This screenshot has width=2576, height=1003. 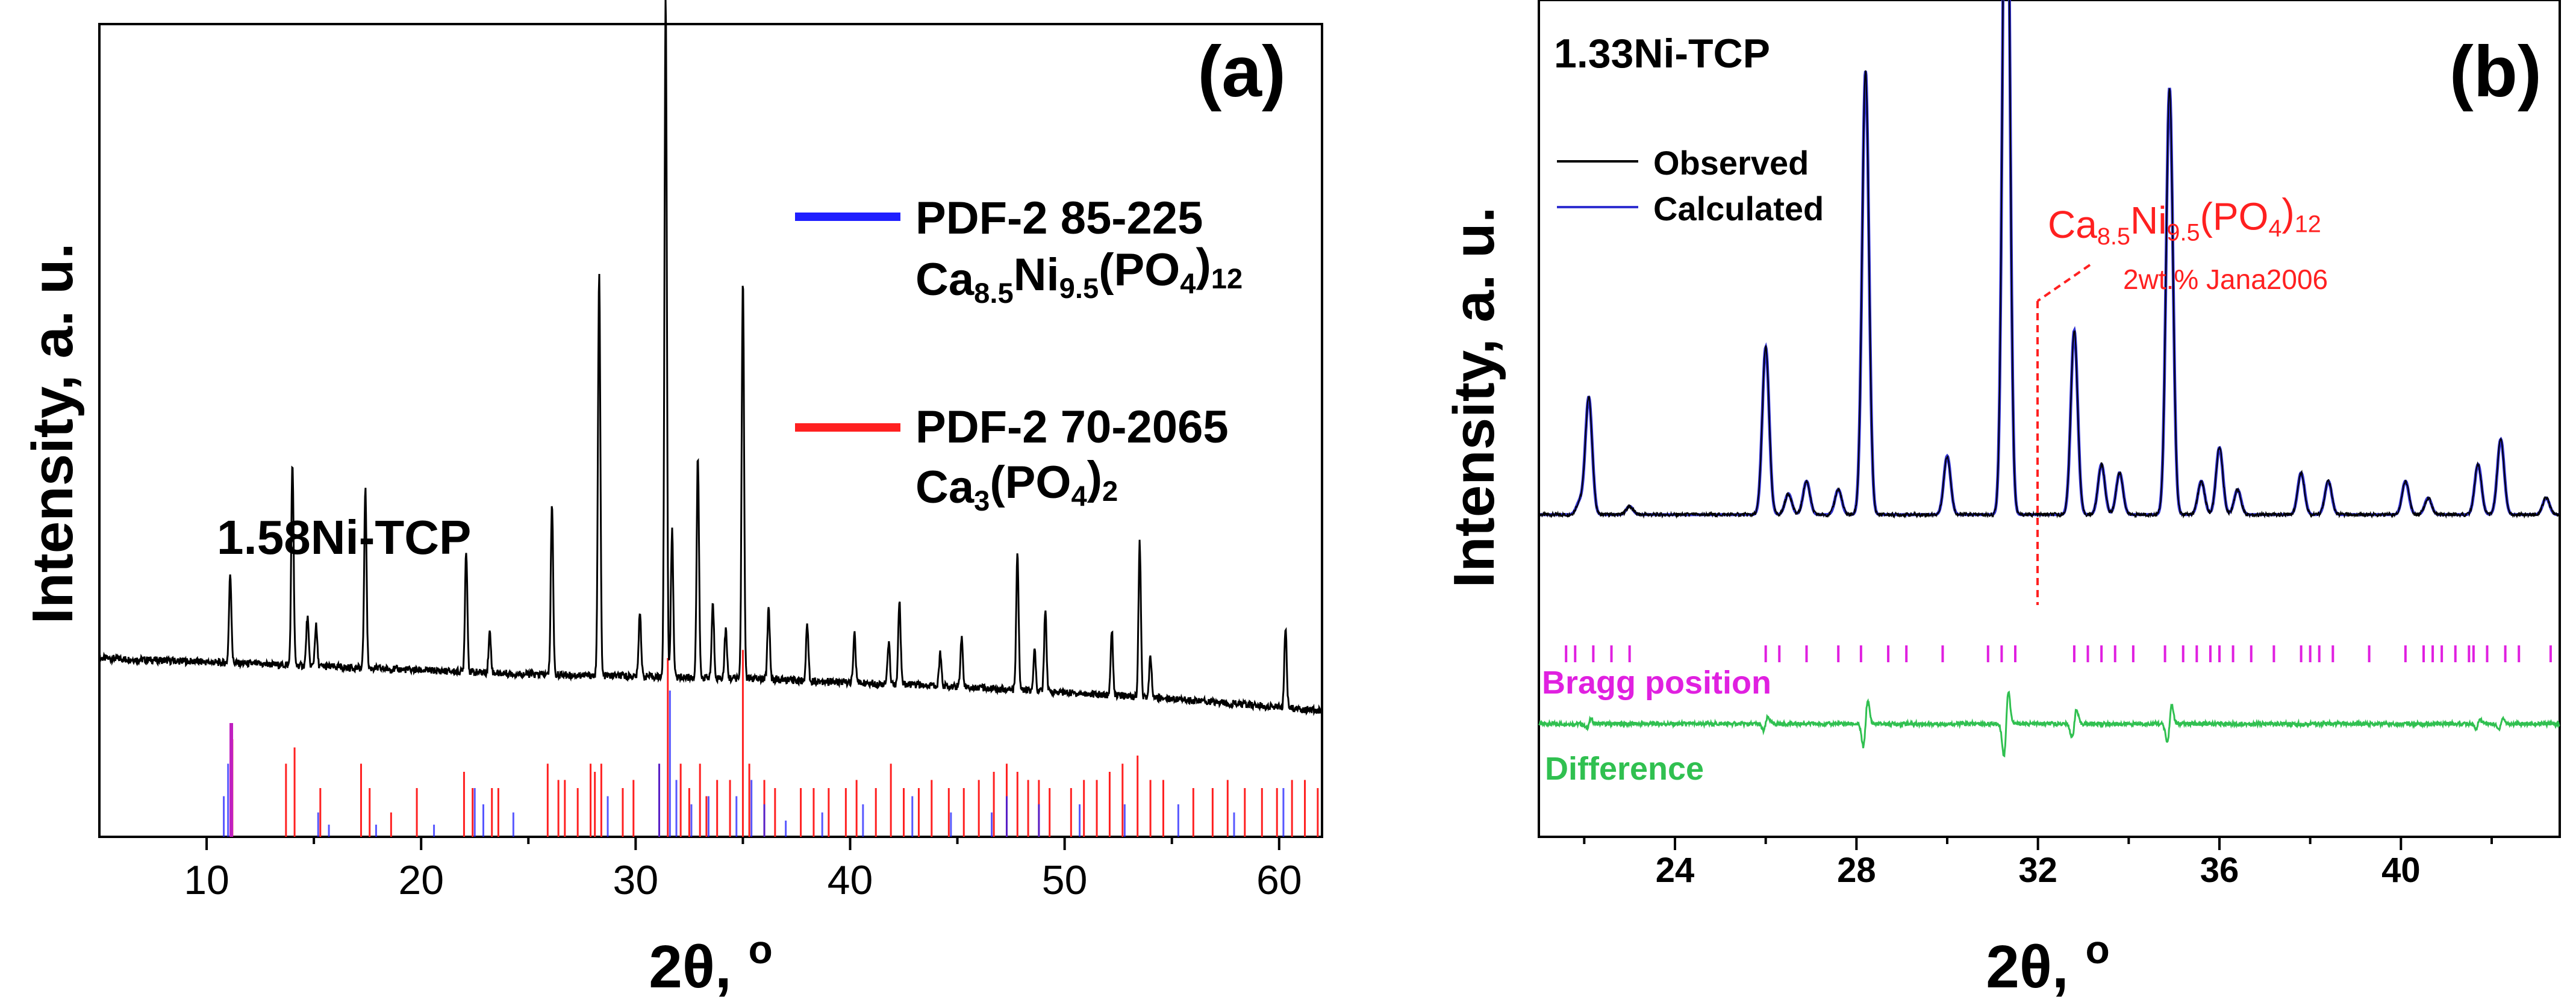 What do you see at coordinates (2496, 71) in the screenshot?
I see `panel-b-label: (b)` at bounding box center [2496, 71].